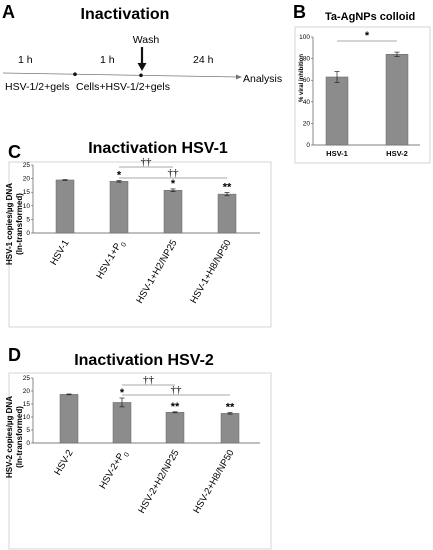  Describe the element at coordinates (27, 192) in the screenshot. I see `c-y-tick-label-3: 15` at that location.